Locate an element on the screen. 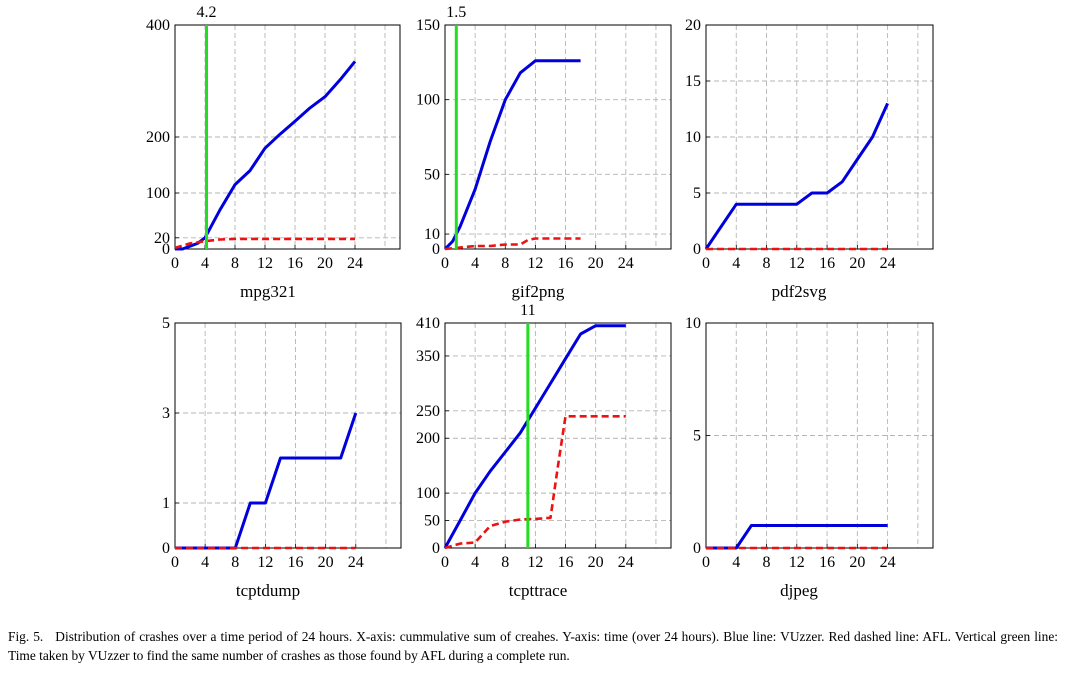  chart-panel-tcptdump: 0 4 8 12 16 20 24 0 1 3 5 tcptdump is located at coordinates (282, 457).